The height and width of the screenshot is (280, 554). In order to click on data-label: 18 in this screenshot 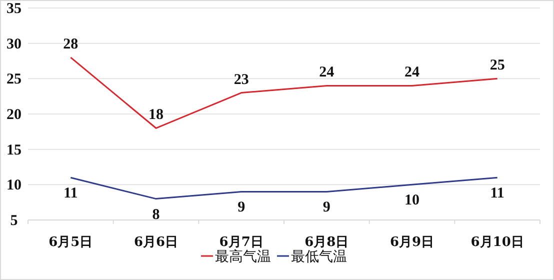, I will do `click(156, 115)`.